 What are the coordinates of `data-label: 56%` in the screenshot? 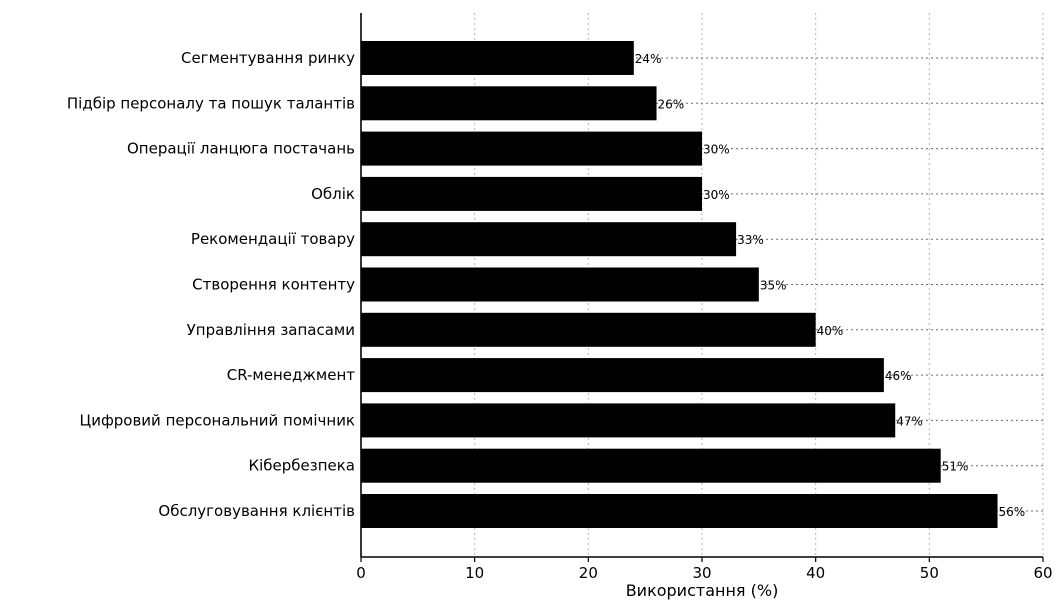 It's located at (1012, 512).